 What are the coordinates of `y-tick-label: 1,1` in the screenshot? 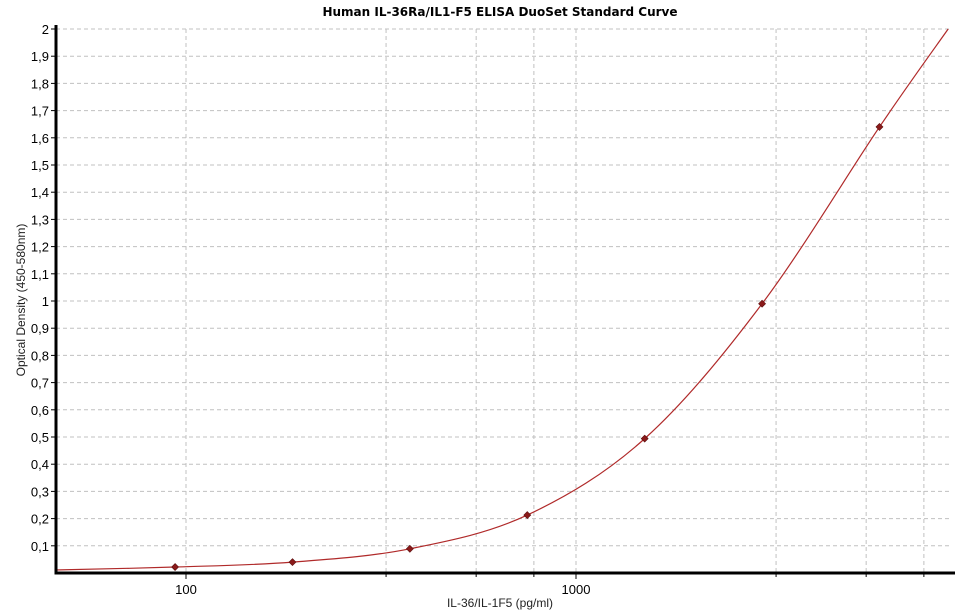 It's located at (40, 274).